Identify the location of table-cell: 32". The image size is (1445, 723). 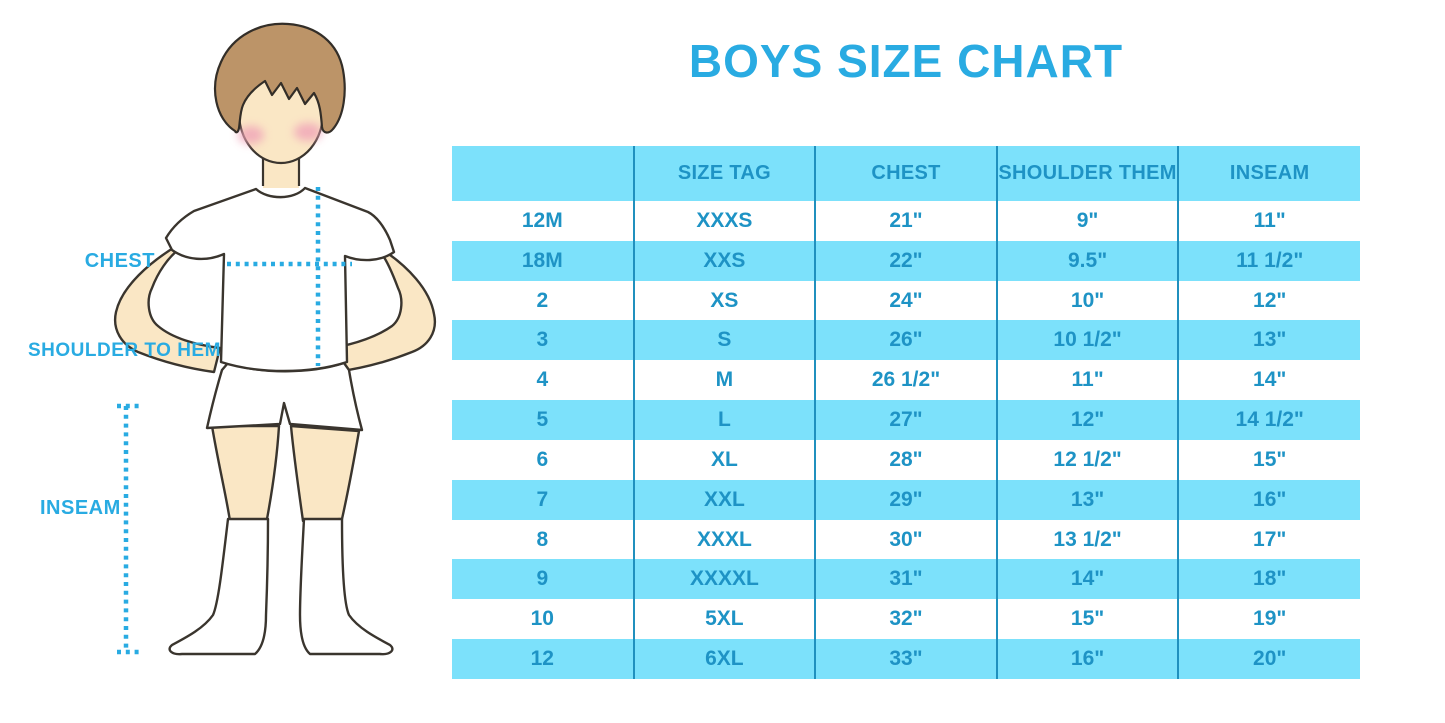
(905, 619).